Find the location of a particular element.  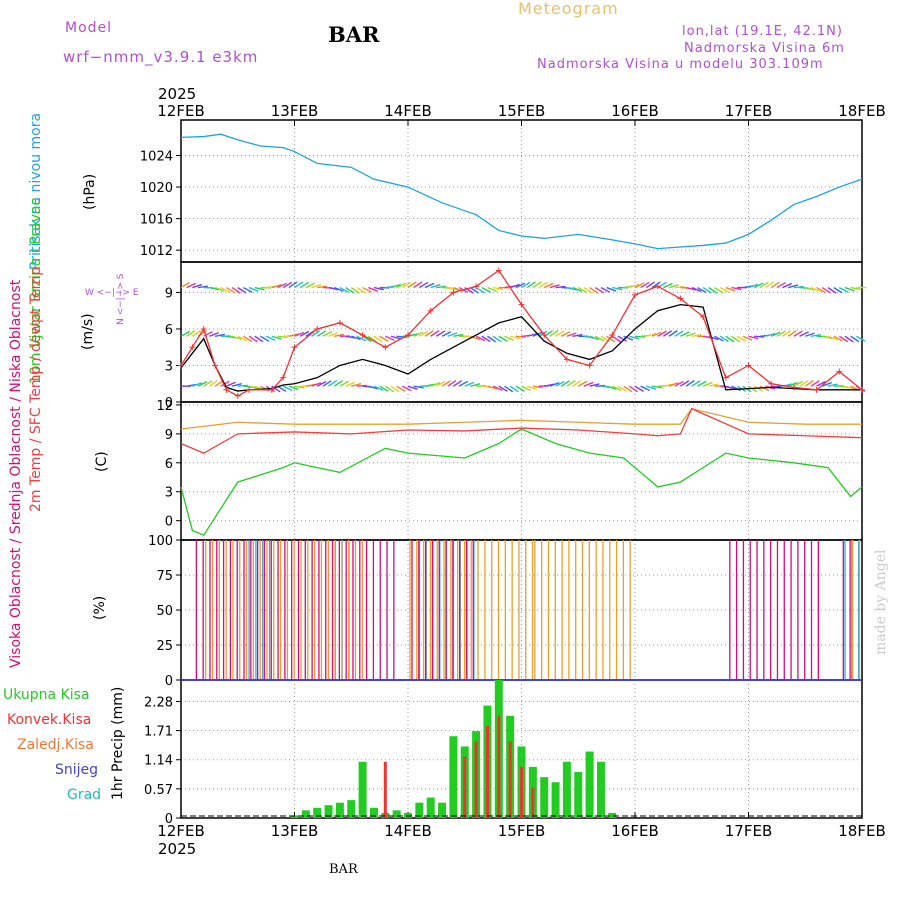

precip-legend-total: Ukupna Kisa is located at coordinates (46, 695).